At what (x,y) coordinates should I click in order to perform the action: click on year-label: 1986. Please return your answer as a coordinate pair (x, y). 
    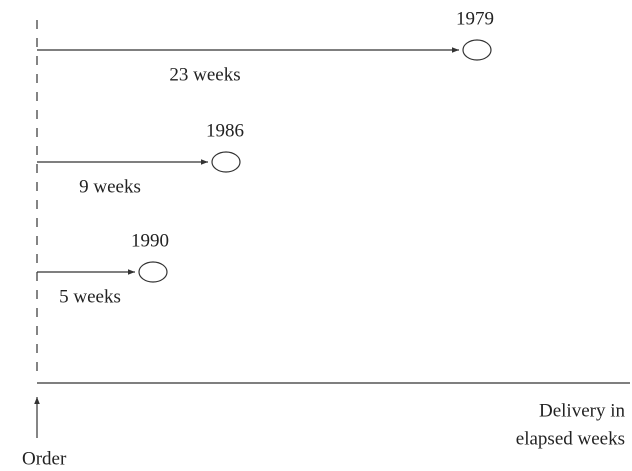
    Looking at the image, I should click on (225, 130).